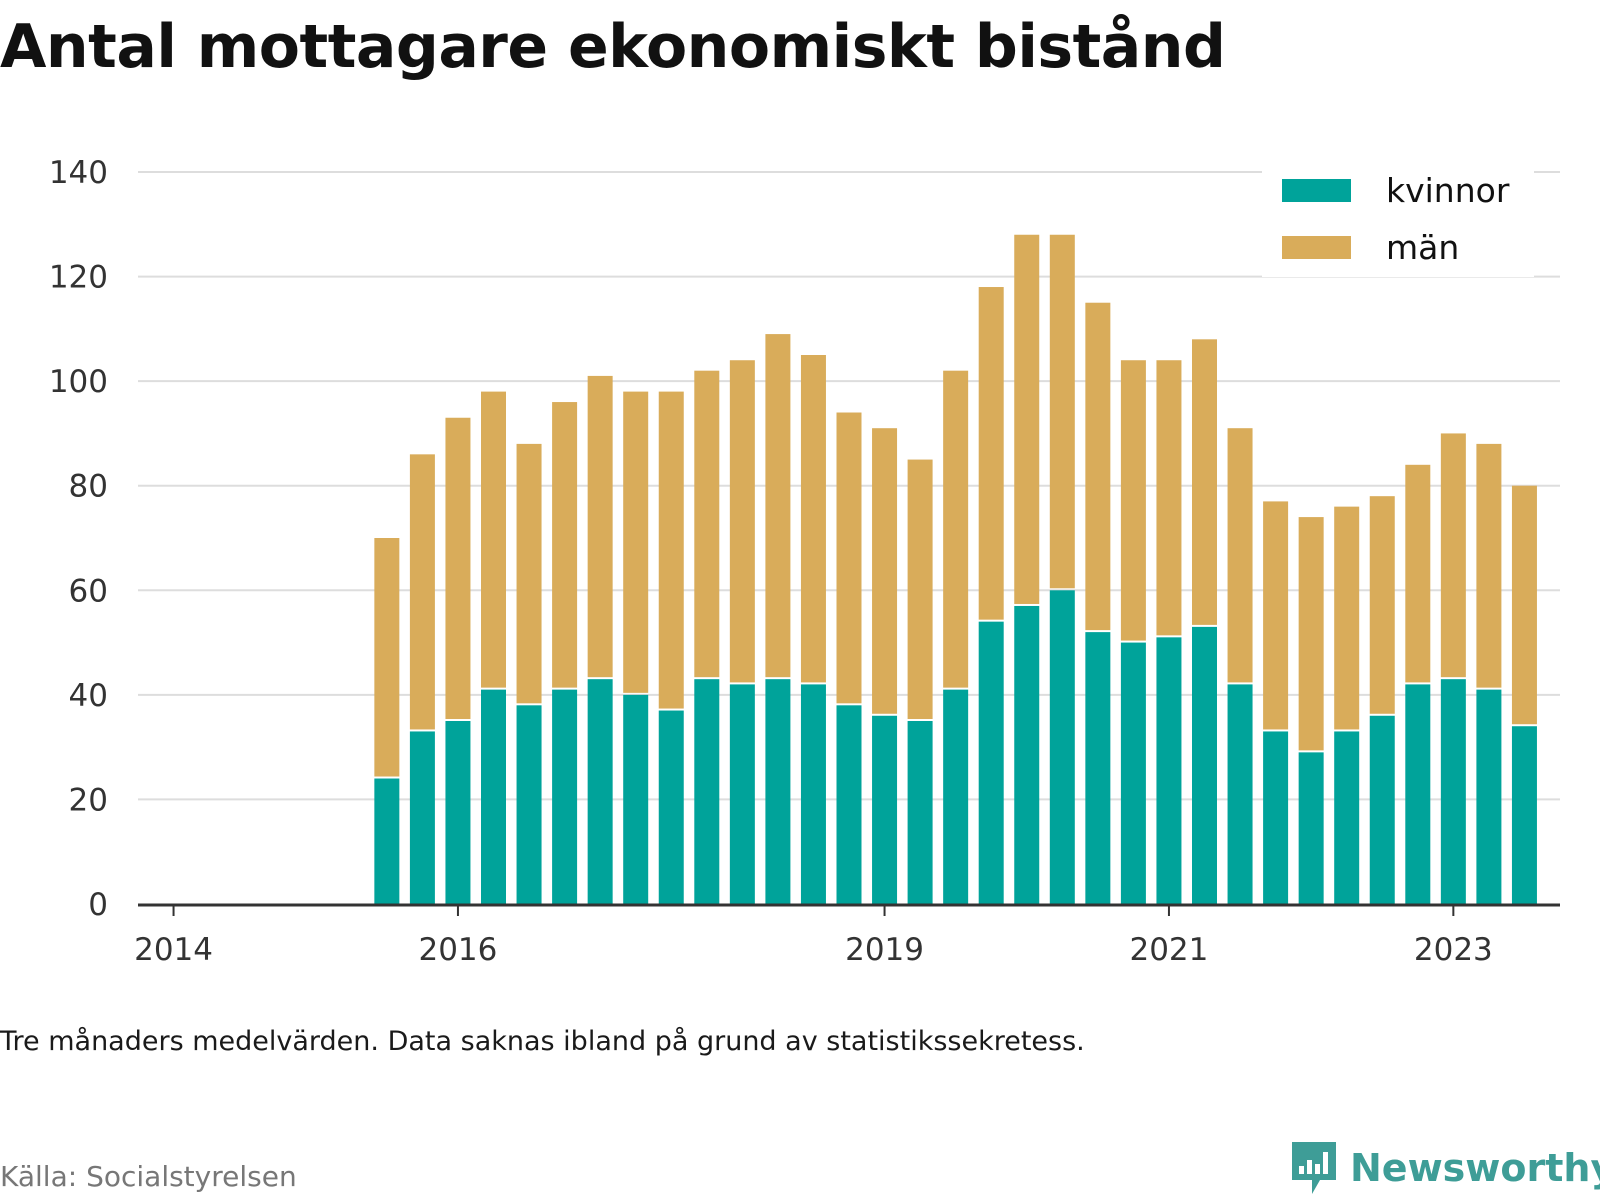 This screenshot has height=1200, width=1600. I want to click on x-tick-label: 2021, so click(1168, 950).